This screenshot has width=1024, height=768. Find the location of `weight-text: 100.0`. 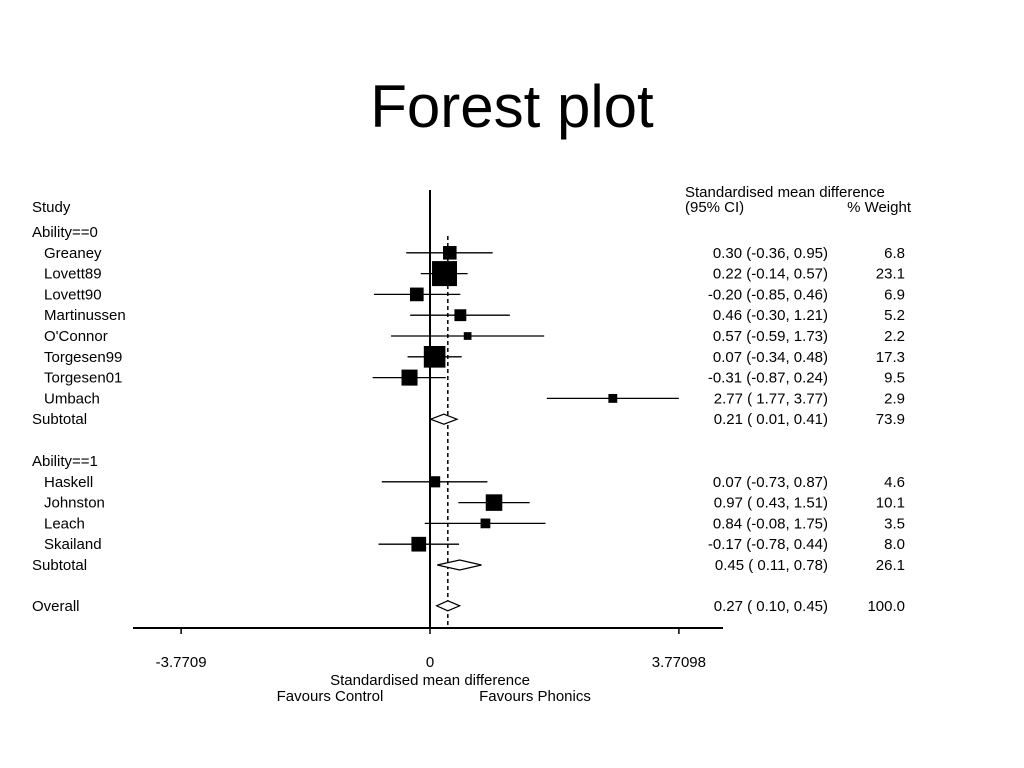

weight-text: 100.0 is located at coordinates (886, 606).